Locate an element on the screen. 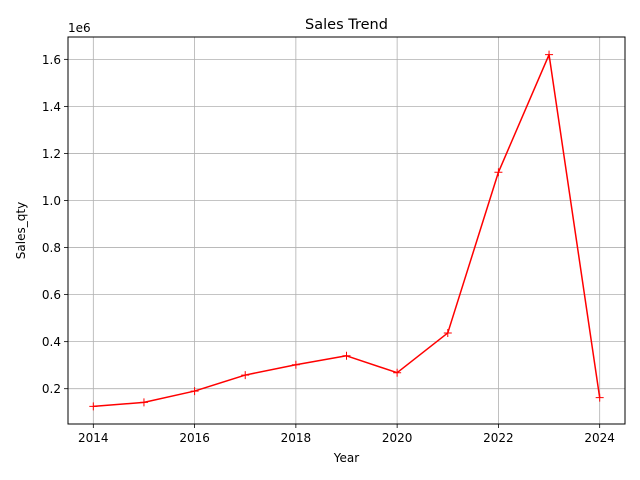 This screenshot has height=480, width=640. y-tick-label: 0.8 is located at coordinates (51, 248).